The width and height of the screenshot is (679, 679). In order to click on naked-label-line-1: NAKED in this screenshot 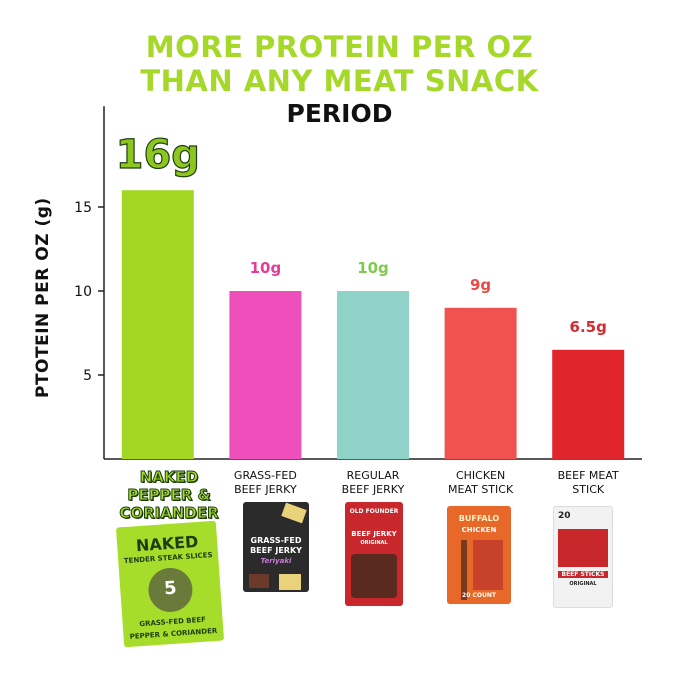, I will do `click(169, 477)`.